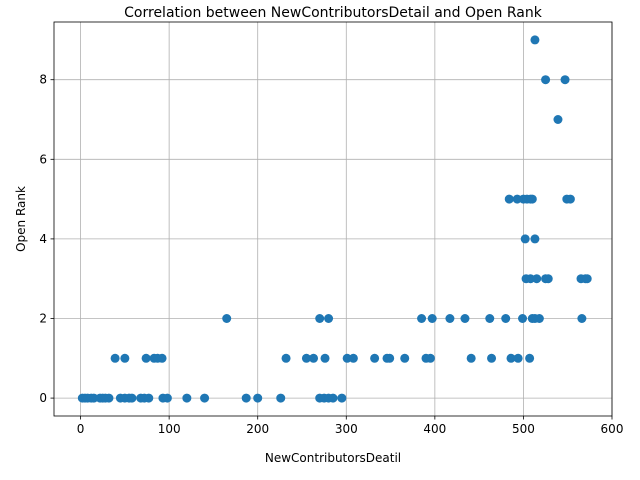 The height and width of the screenshot is (480, 640). What do you see at coordinates (43, 318) in the screenshot?
I see `y-tick-label: 2` at bounding box center [43, 318].